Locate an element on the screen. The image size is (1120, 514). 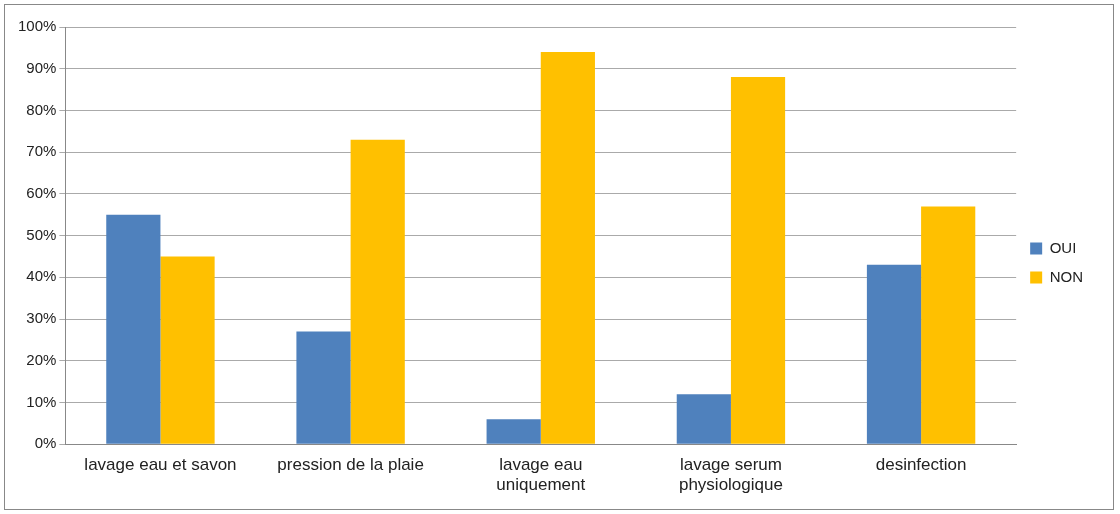
y-tick-label: 80% is located at coordinates (41, 109).